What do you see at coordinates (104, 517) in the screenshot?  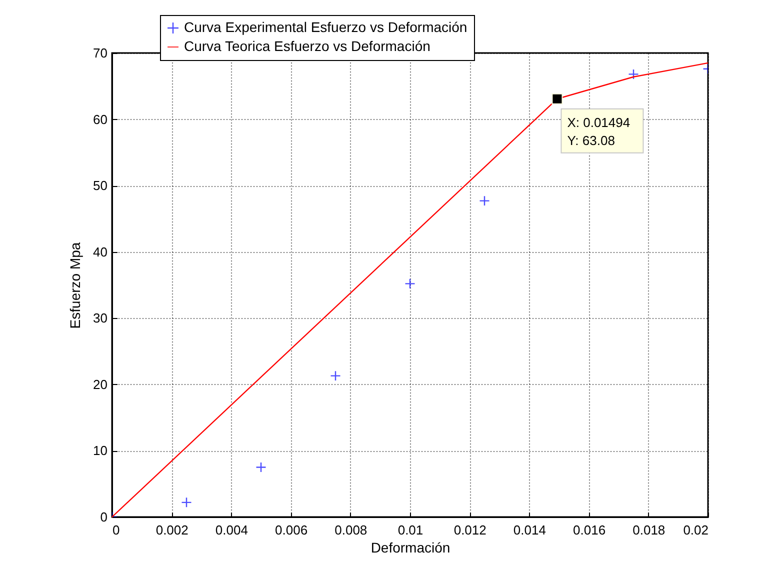 I see `y-tick-label: 0` at bounding box center [104, 517].